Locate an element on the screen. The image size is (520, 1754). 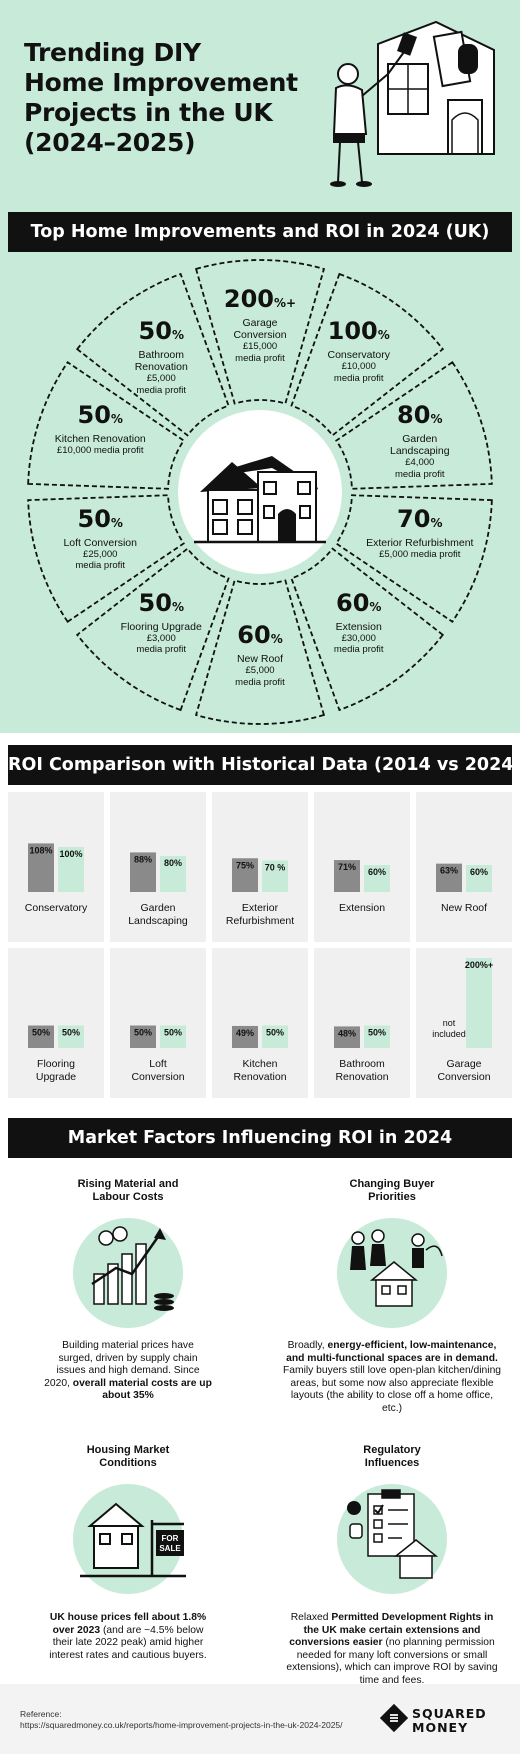
chart-category-label: Exterior Refurbishment is located at coordinates (260, 914).